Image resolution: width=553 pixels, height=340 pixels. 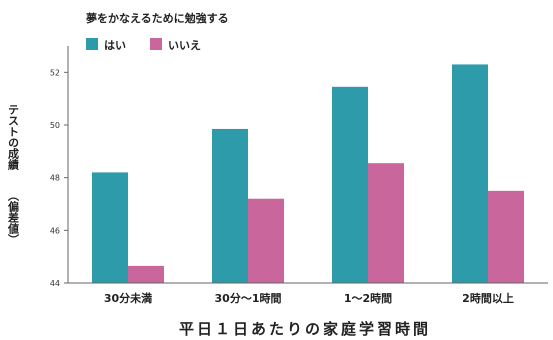 I want to click on category-labels: 30分未満 30分〜1時間 1〜2時間 2時間以上, so click(x=309, y=298).